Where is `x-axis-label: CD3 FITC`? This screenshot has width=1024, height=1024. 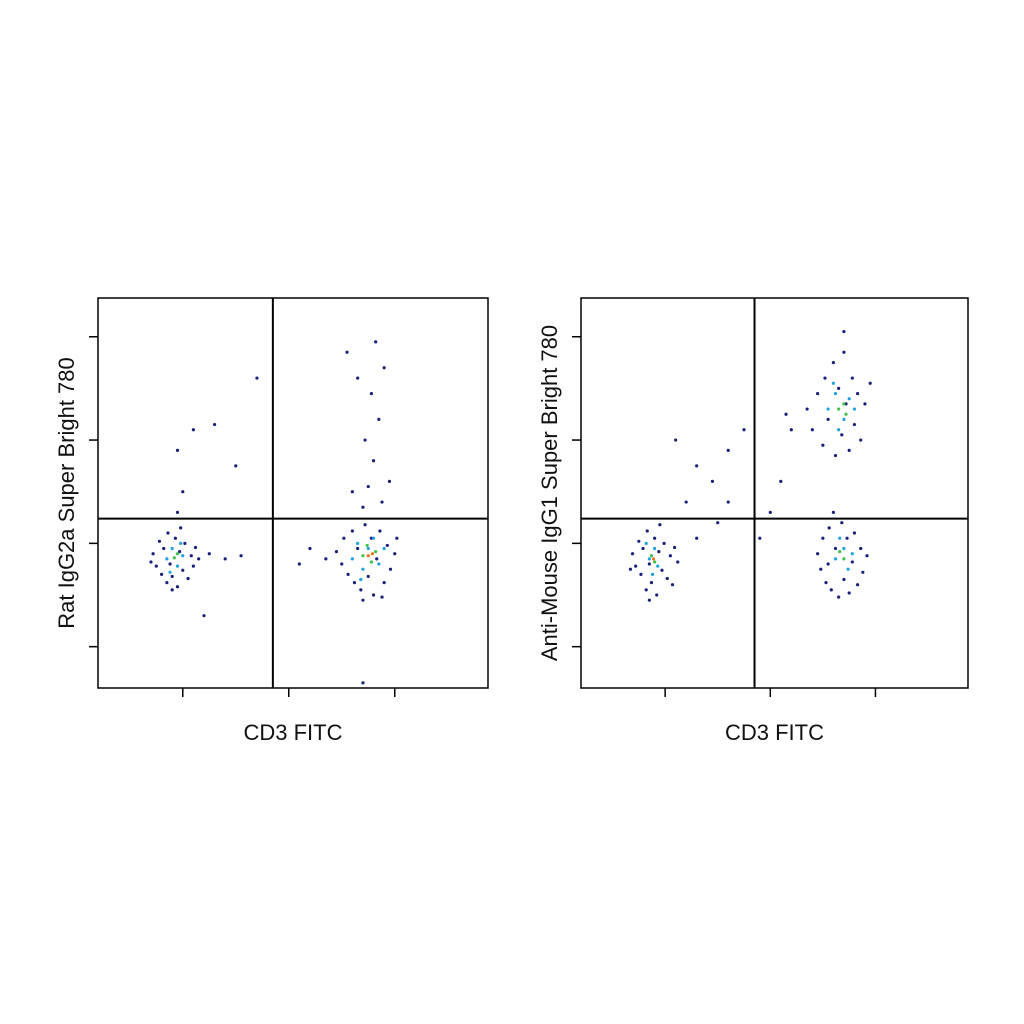 x-axis-label: CD3 FITC is located at coordinates (293, 732).